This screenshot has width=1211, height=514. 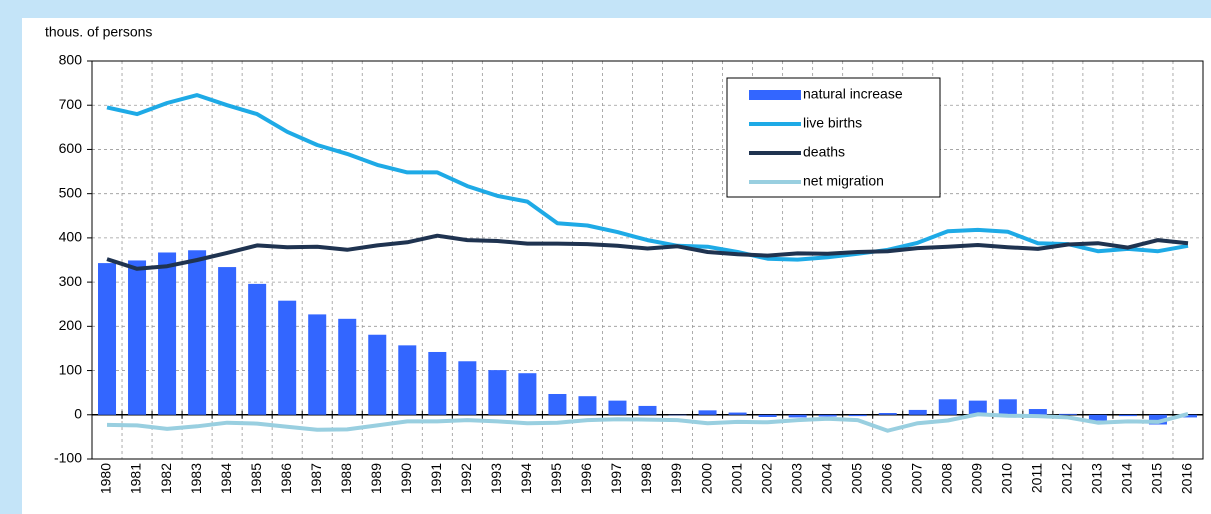 I want to click on x-tick-label: 1998, so click(x=646, y=478).